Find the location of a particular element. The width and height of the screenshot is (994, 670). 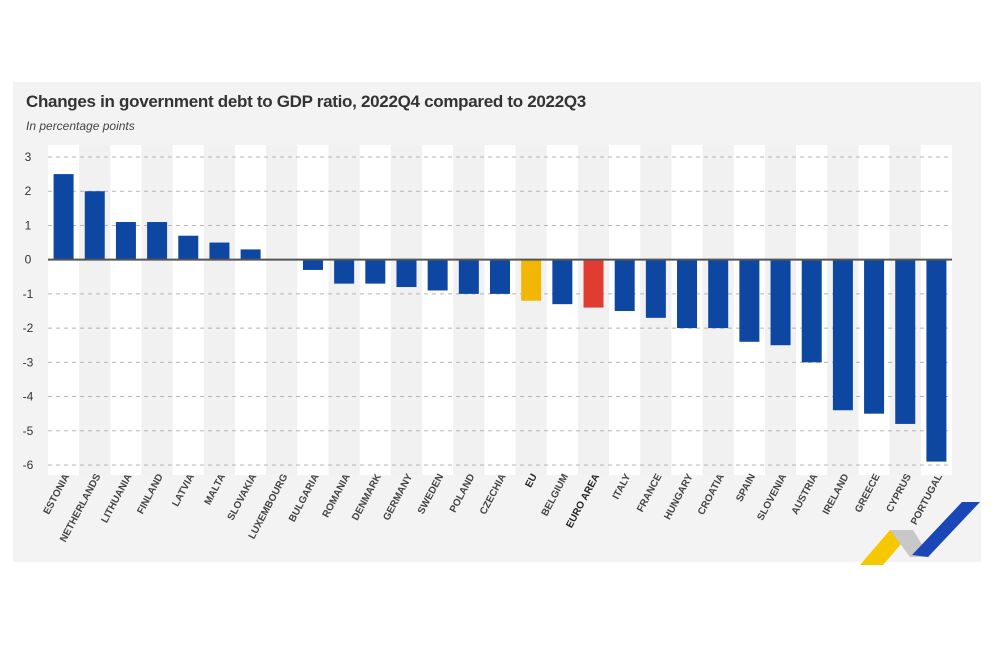

bar-romania is located at coordinates (344, 271).